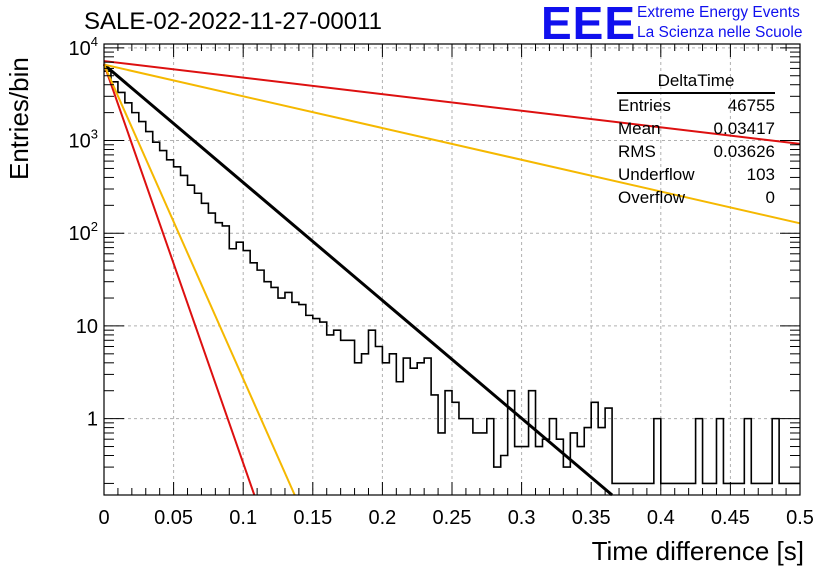 The height and width of the screenshot is (572, 836). What do you see at coordinates (83, 47) in the screenshot?
I see `y-tick-label: 10⁴` at bounding box center [83, 47].